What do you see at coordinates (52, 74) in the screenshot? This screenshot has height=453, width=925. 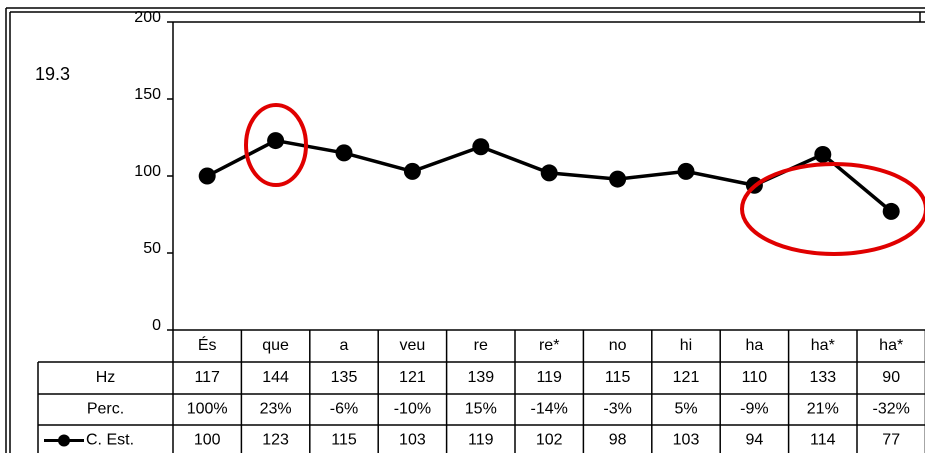 I see `annotation: 19.3` at bounding box center [52, 74].